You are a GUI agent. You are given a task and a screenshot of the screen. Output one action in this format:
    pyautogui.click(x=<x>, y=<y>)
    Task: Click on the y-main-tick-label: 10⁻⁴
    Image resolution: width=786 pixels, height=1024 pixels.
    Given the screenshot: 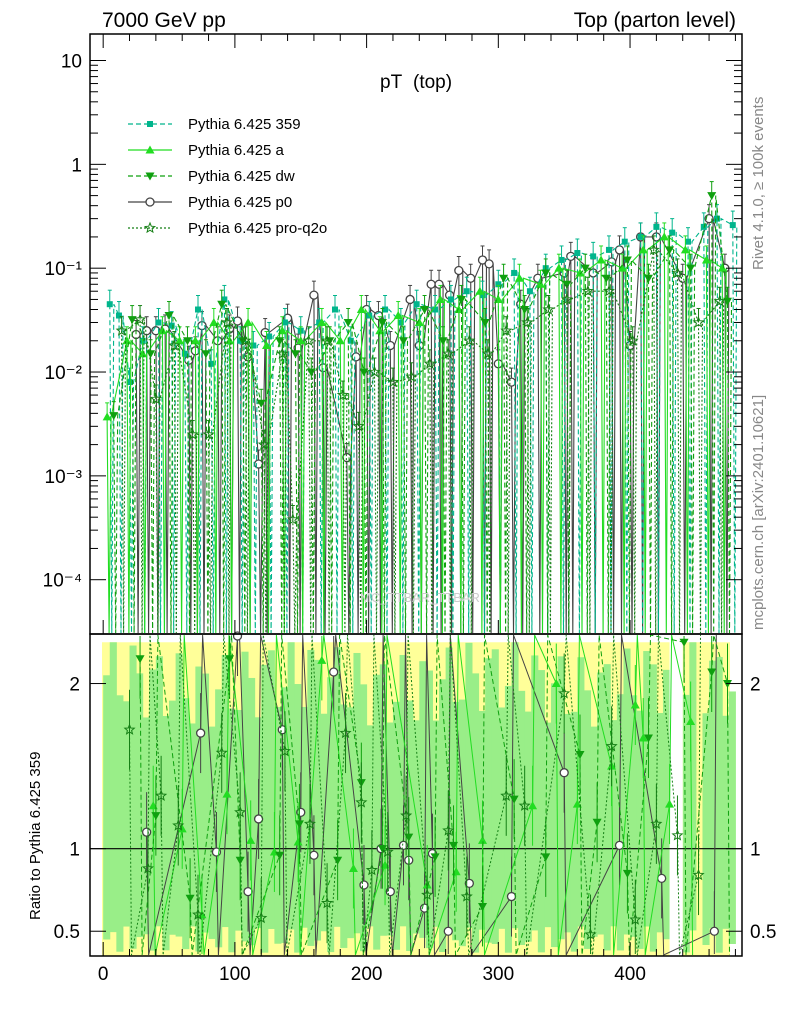 What is the action you would take?
    pyautogui.click(x=62, y=581)
    